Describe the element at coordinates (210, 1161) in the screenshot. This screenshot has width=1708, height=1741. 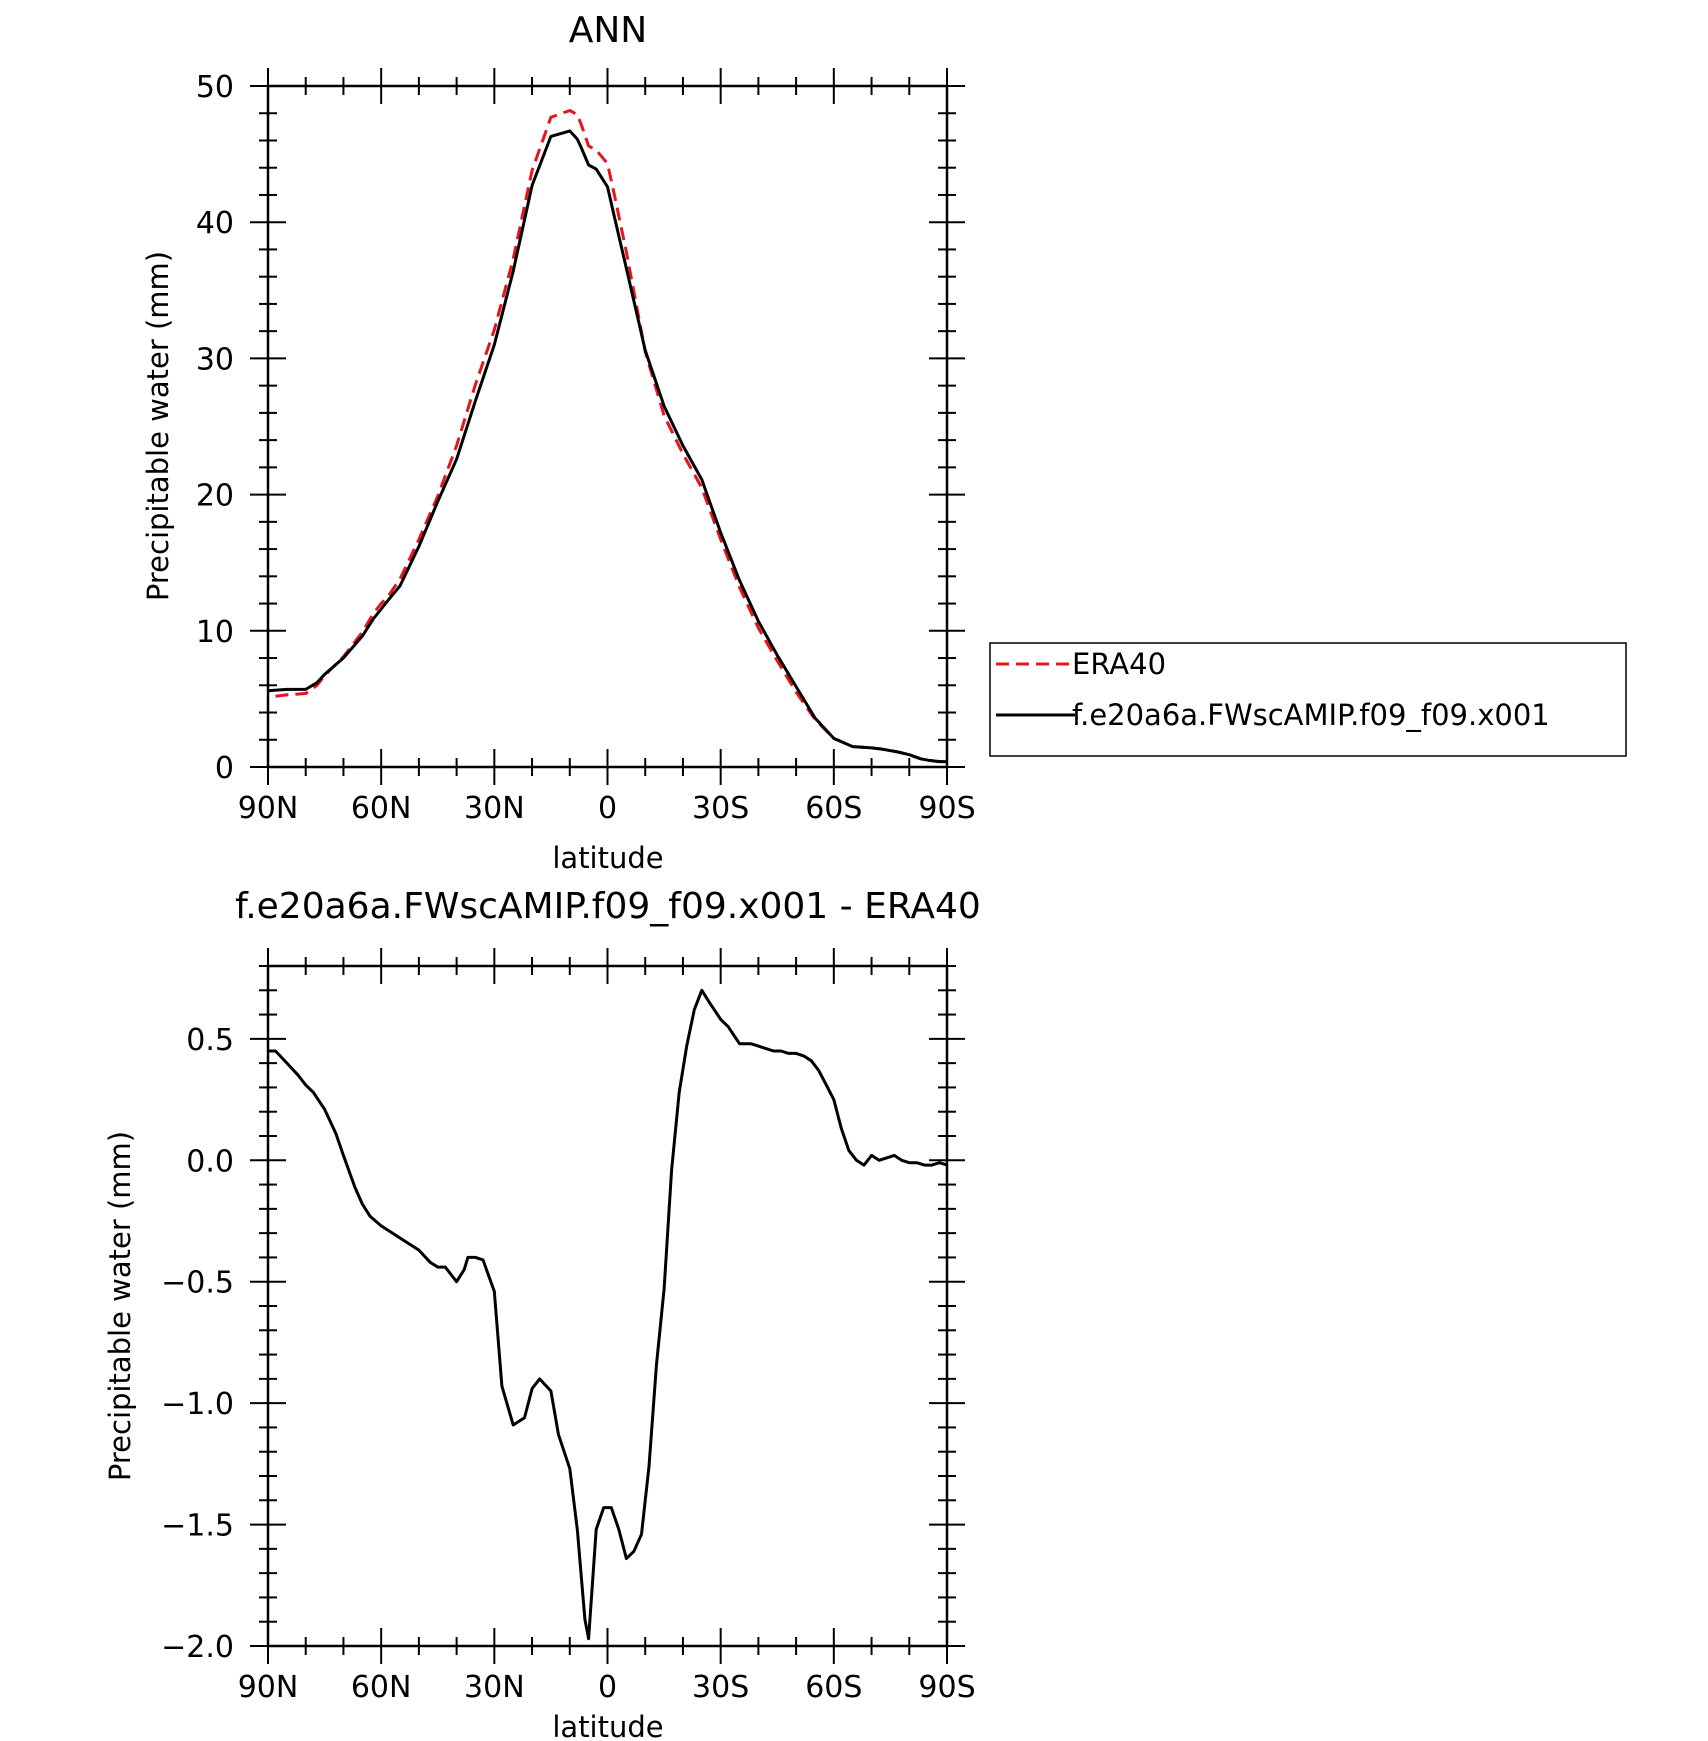
I see `y-tick-label: 0.0` at that location.